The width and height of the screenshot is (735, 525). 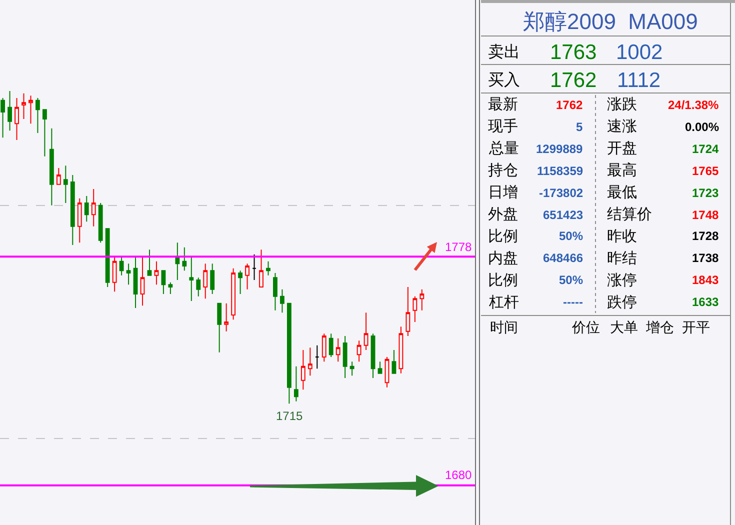 I want to click on text: 1112, so click(x=639, y=80).